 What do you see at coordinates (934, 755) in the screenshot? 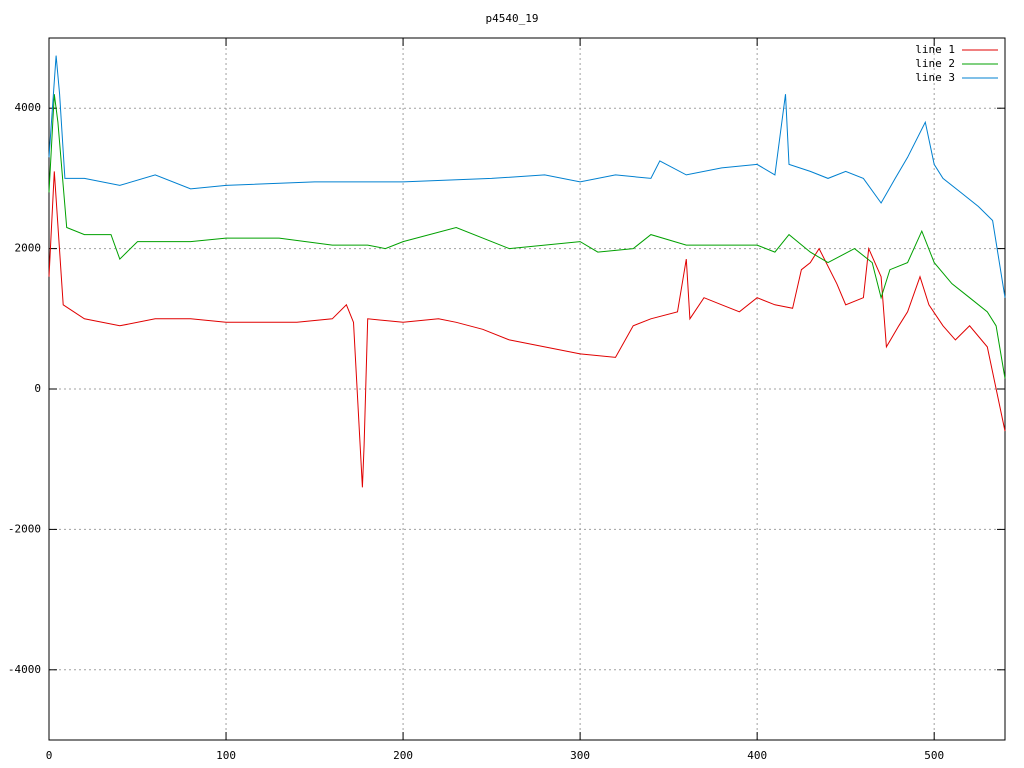
I see `x-tick-label: 500` at bounding box center [934, 755].